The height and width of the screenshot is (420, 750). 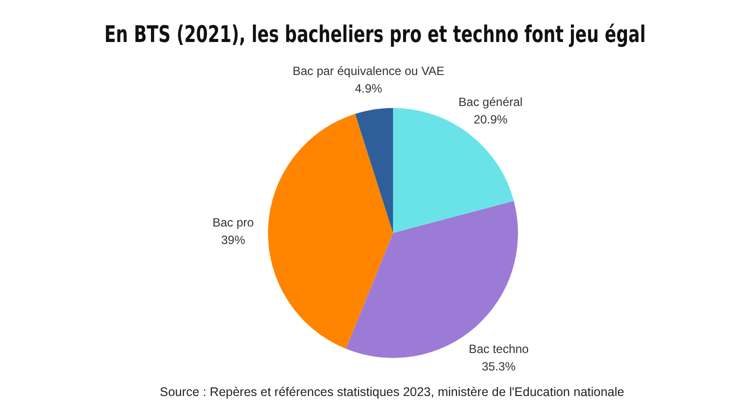 I want to click on data-label: 35.3%, so click(x=499, y=366).